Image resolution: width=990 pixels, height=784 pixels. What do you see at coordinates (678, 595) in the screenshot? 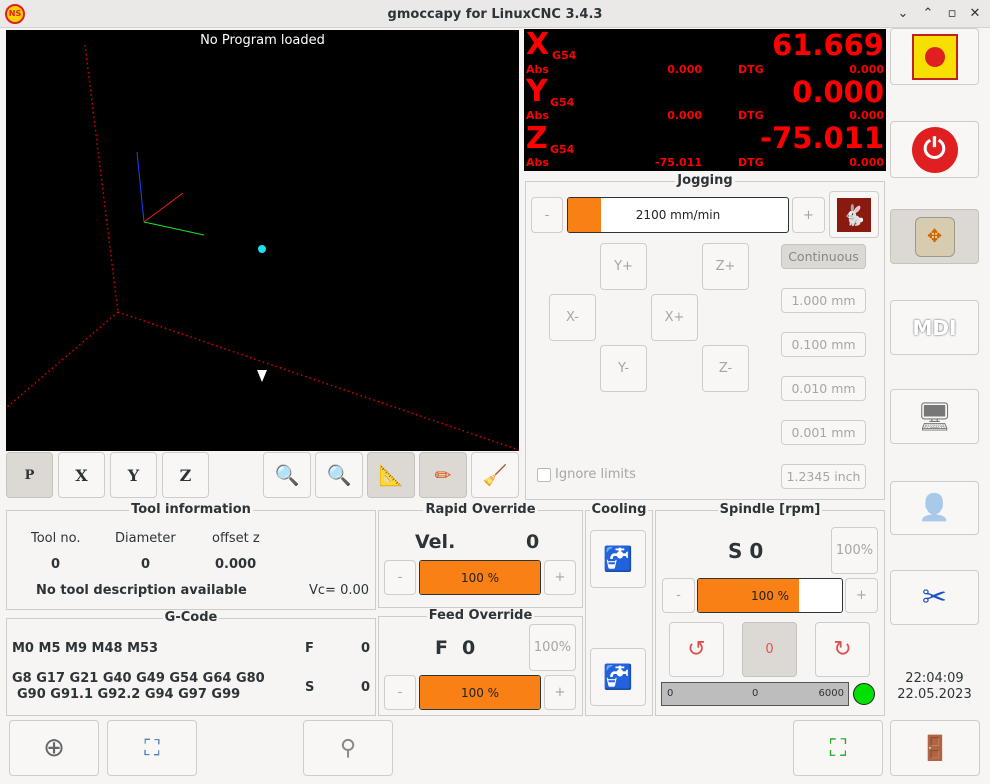
I see `spindle-minus-button: -` at bounding box center [678, 595].